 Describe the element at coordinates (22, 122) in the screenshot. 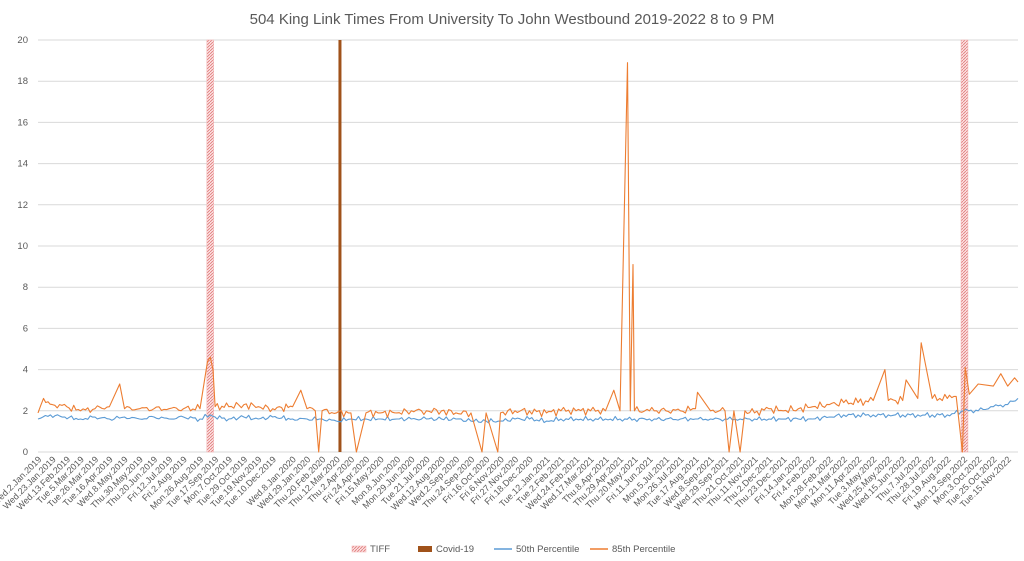

I see `y-tick-label: 16` at that location.